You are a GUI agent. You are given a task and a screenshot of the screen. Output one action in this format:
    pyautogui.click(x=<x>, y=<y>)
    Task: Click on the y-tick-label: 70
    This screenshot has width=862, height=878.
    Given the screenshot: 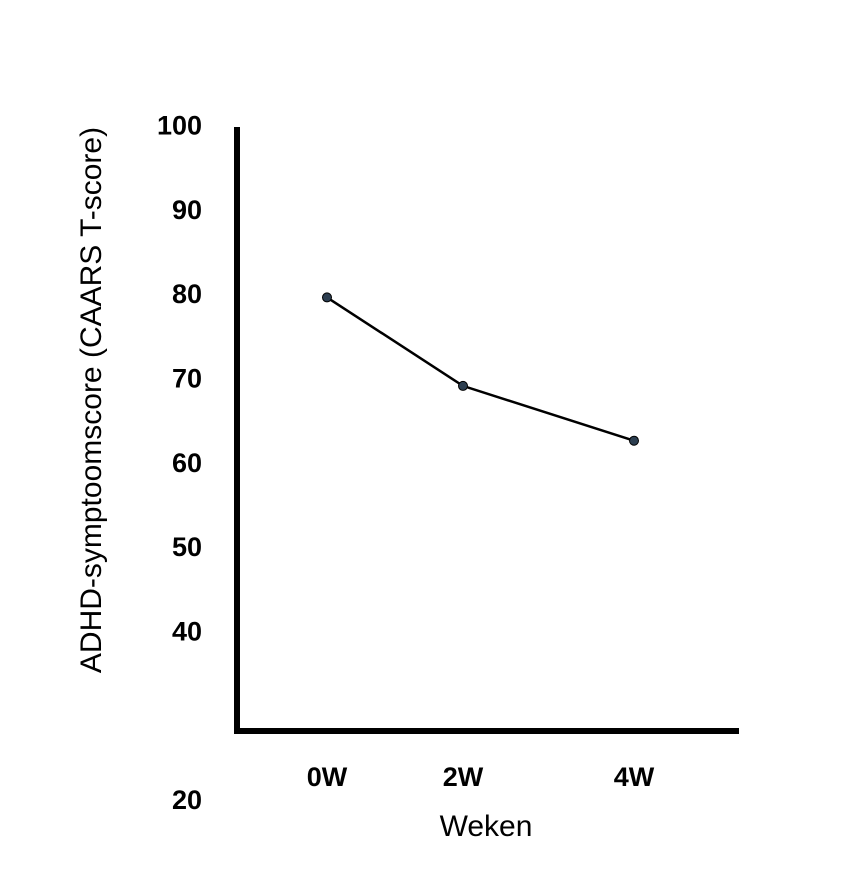 What is the action you would take?
    pyautogui.click(x=187, y=378)
    